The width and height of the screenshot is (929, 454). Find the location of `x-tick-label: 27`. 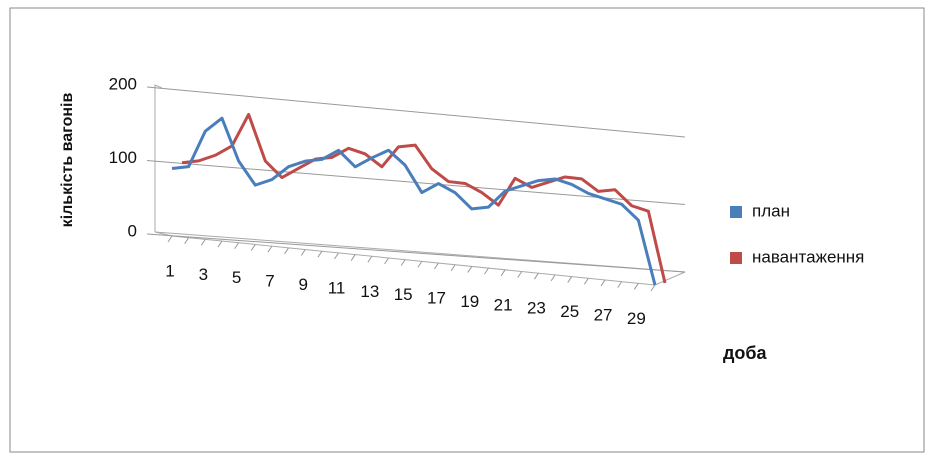

x-tick-label: 27 is located at coordinates (603, 314).